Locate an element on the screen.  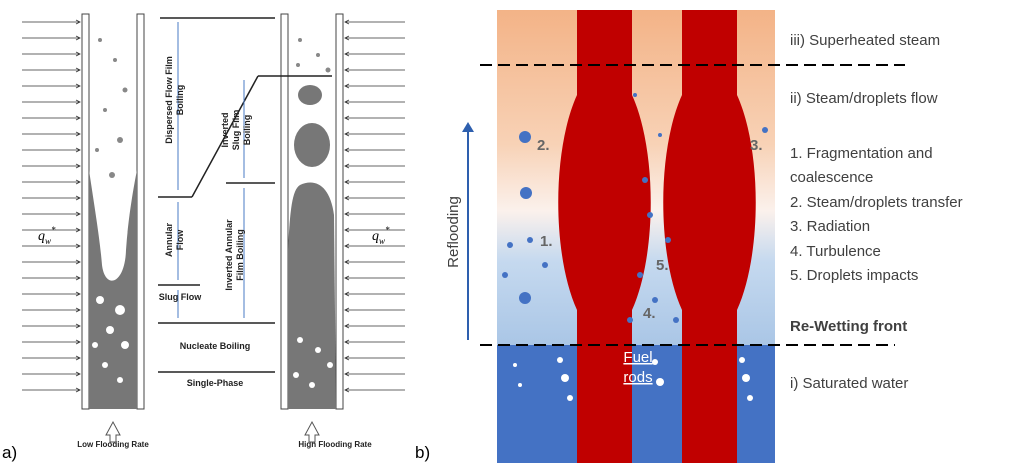
mechanism: 4. Turbulence is located at coordinates (835, 251).